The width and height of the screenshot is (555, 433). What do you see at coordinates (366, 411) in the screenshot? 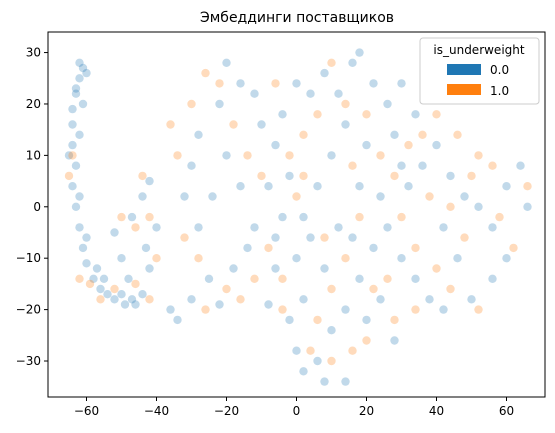
I see `x-tick-label-4: 20` at bounding box center [366, 411].